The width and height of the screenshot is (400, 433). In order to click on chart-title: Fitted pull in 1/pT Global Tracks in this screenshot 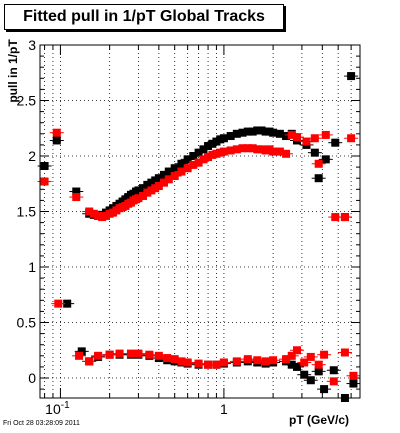, I will do `click(144, 17)`.